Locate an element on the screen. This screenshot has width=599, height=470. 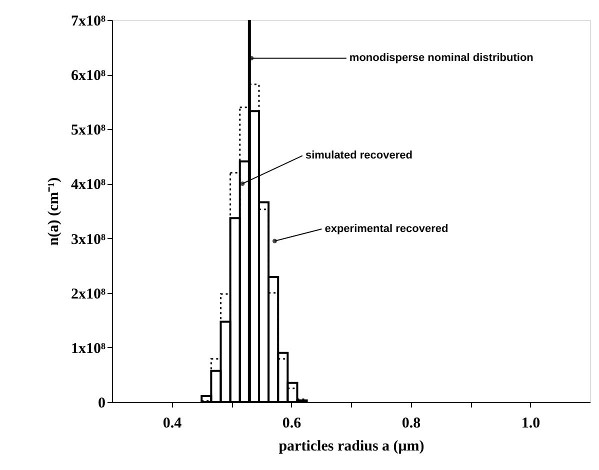
annotation: monodisperse nominal distribution is located at coordinates (441, 58).